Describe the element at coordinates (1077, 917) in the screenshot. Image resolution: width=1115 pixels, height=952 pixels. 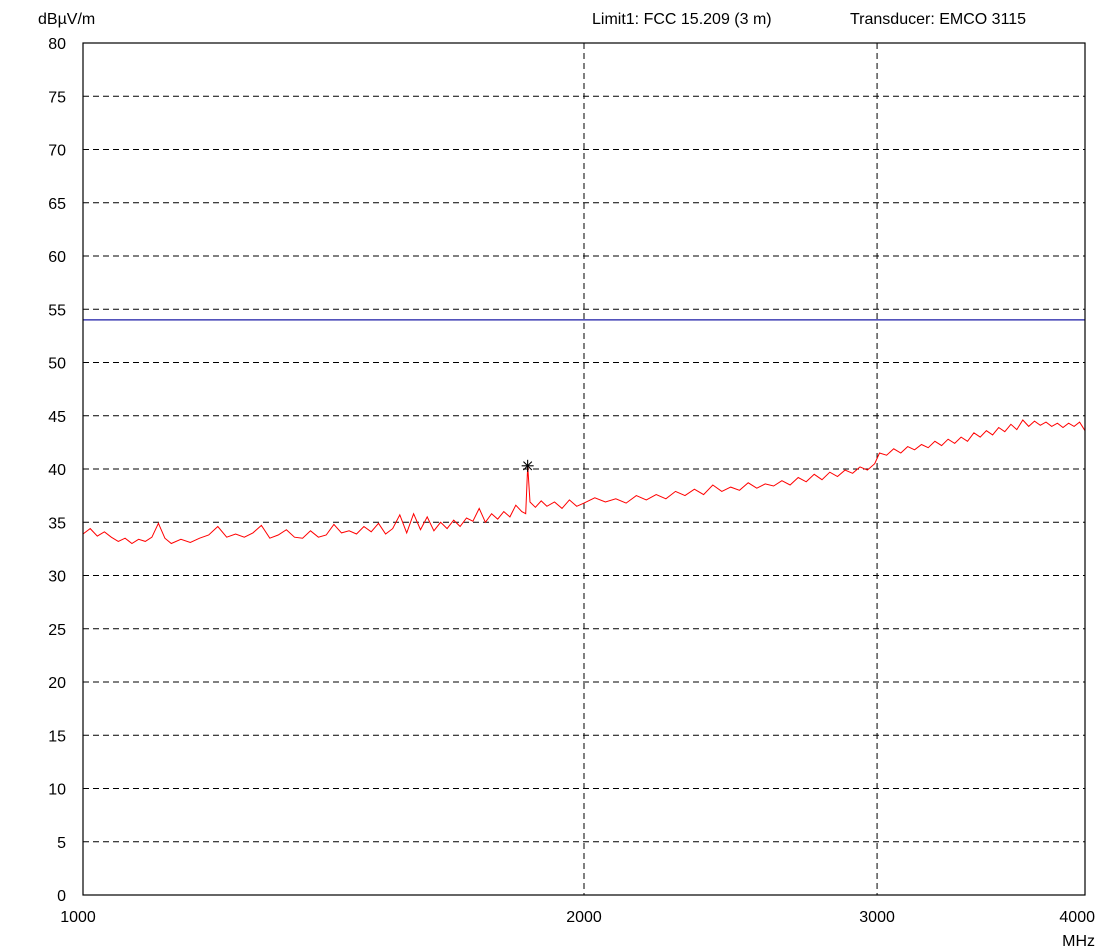
I see `x-tick-label: 4000` at that location.